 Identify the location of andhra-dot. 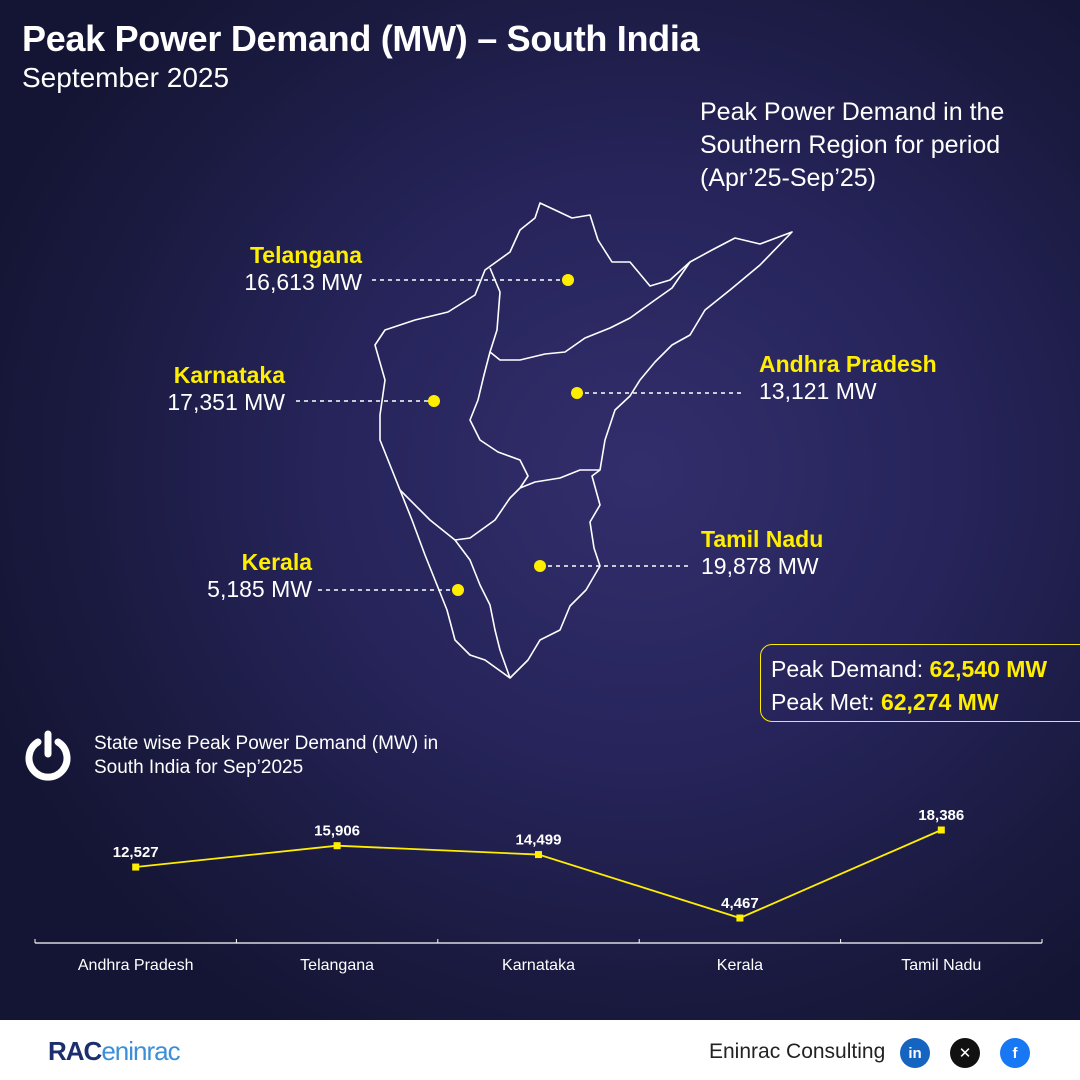
(577, 393).